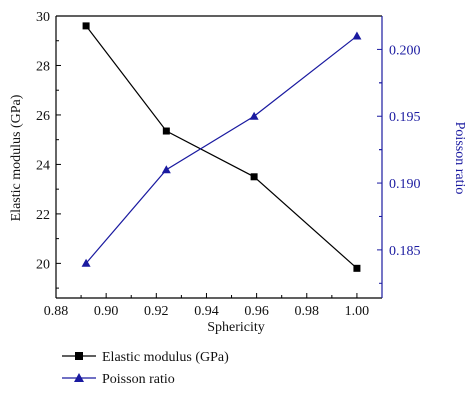 Image resolution: width=474 pixels, height=401 pixels. I want to click on y-left-tick-label: 24, so click(43, 165).